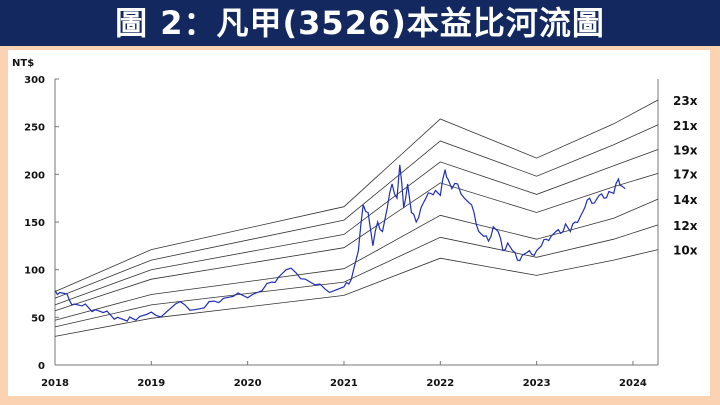 The image size is (720, 405). Describe the element at coordinates (34, 80) in the screenshot. I see `y-tick-label: 300` at that location.